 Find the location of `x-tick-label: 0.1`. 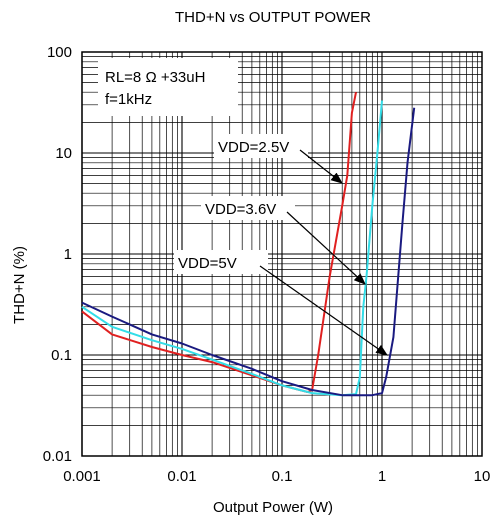

x-tick-label: 0.1 is located at coordinates (282, 476).